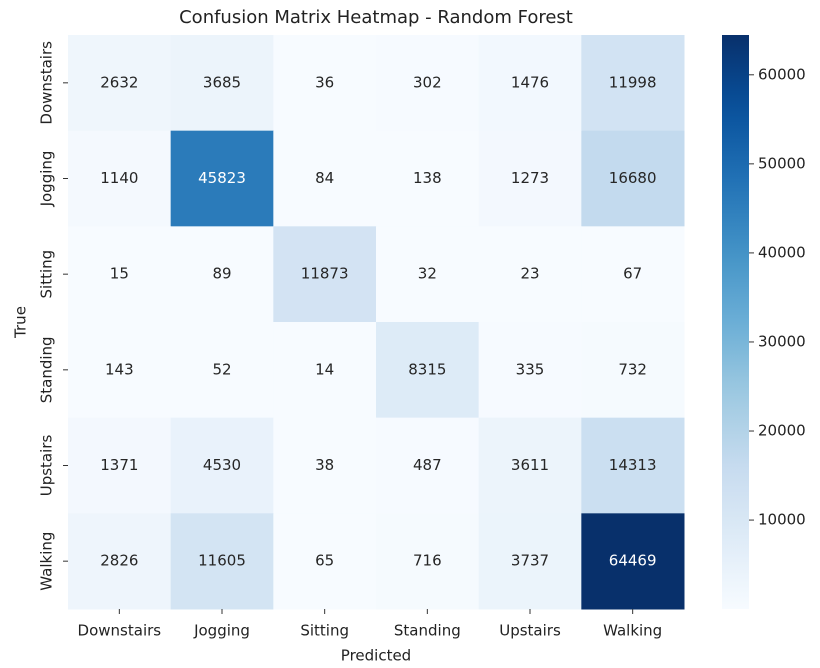 Image resolution: width=820 pixels, height=668 pixels. I want to click on cell-label: 11605, so click(222, 561).